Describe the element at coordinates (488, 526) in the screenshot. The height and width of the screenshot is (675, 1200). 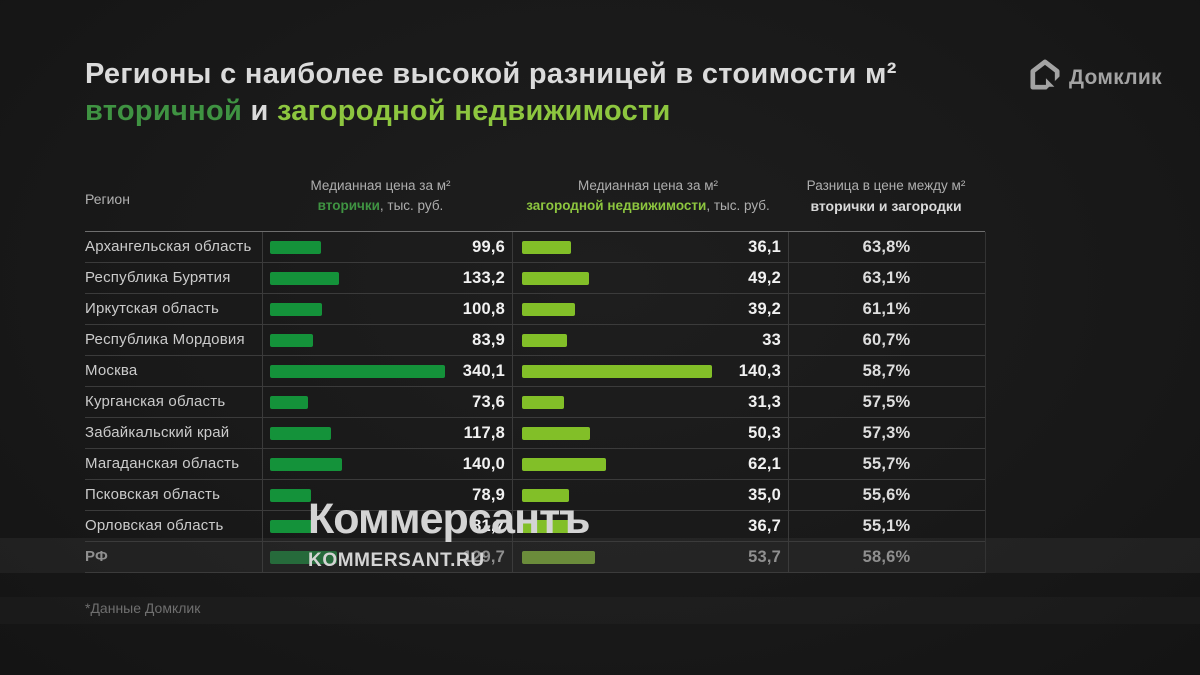
I see `secondary-price-value: 81,7` at that location.